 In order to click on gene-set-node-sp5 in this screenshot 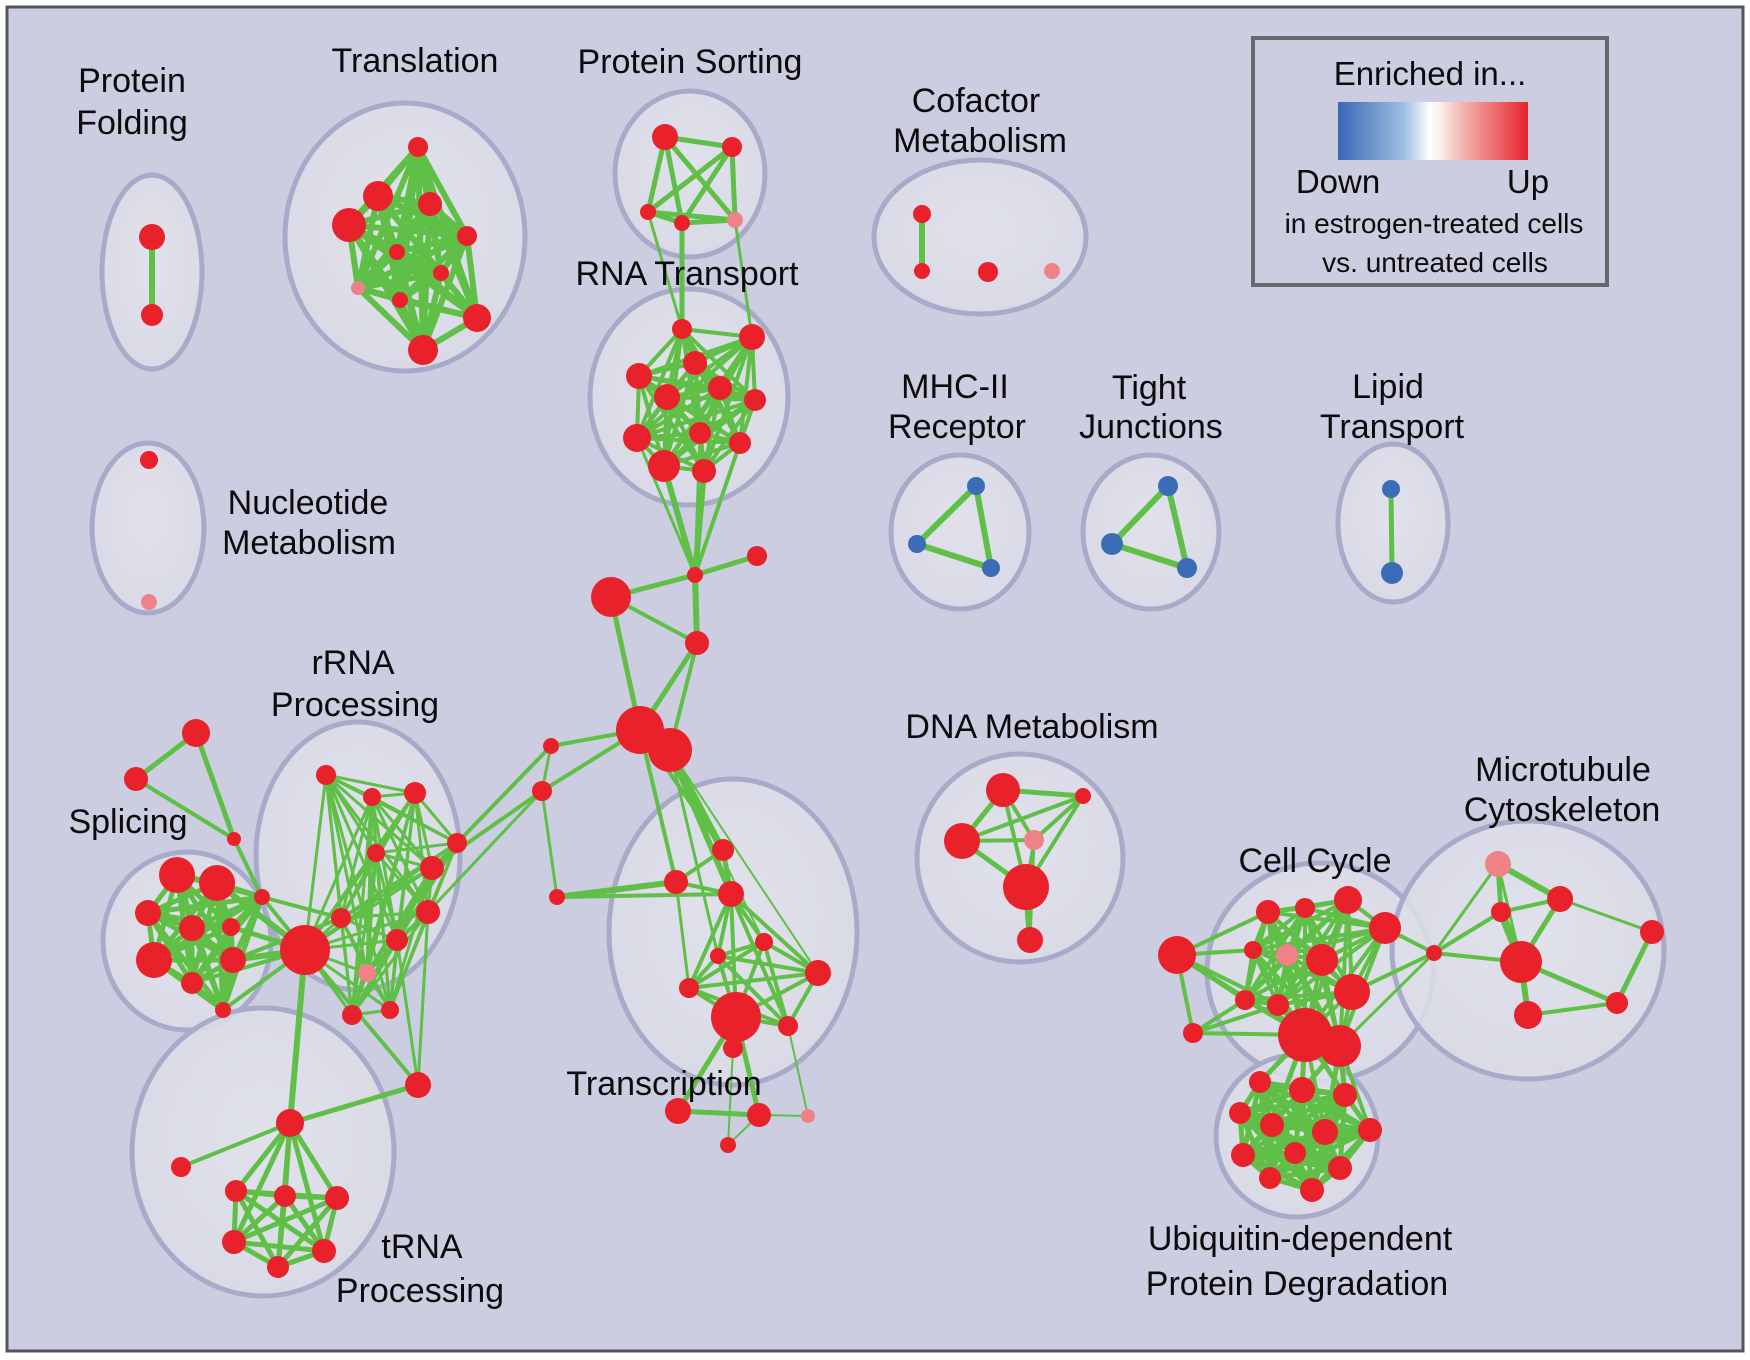, I will do `click(231, 927)`.